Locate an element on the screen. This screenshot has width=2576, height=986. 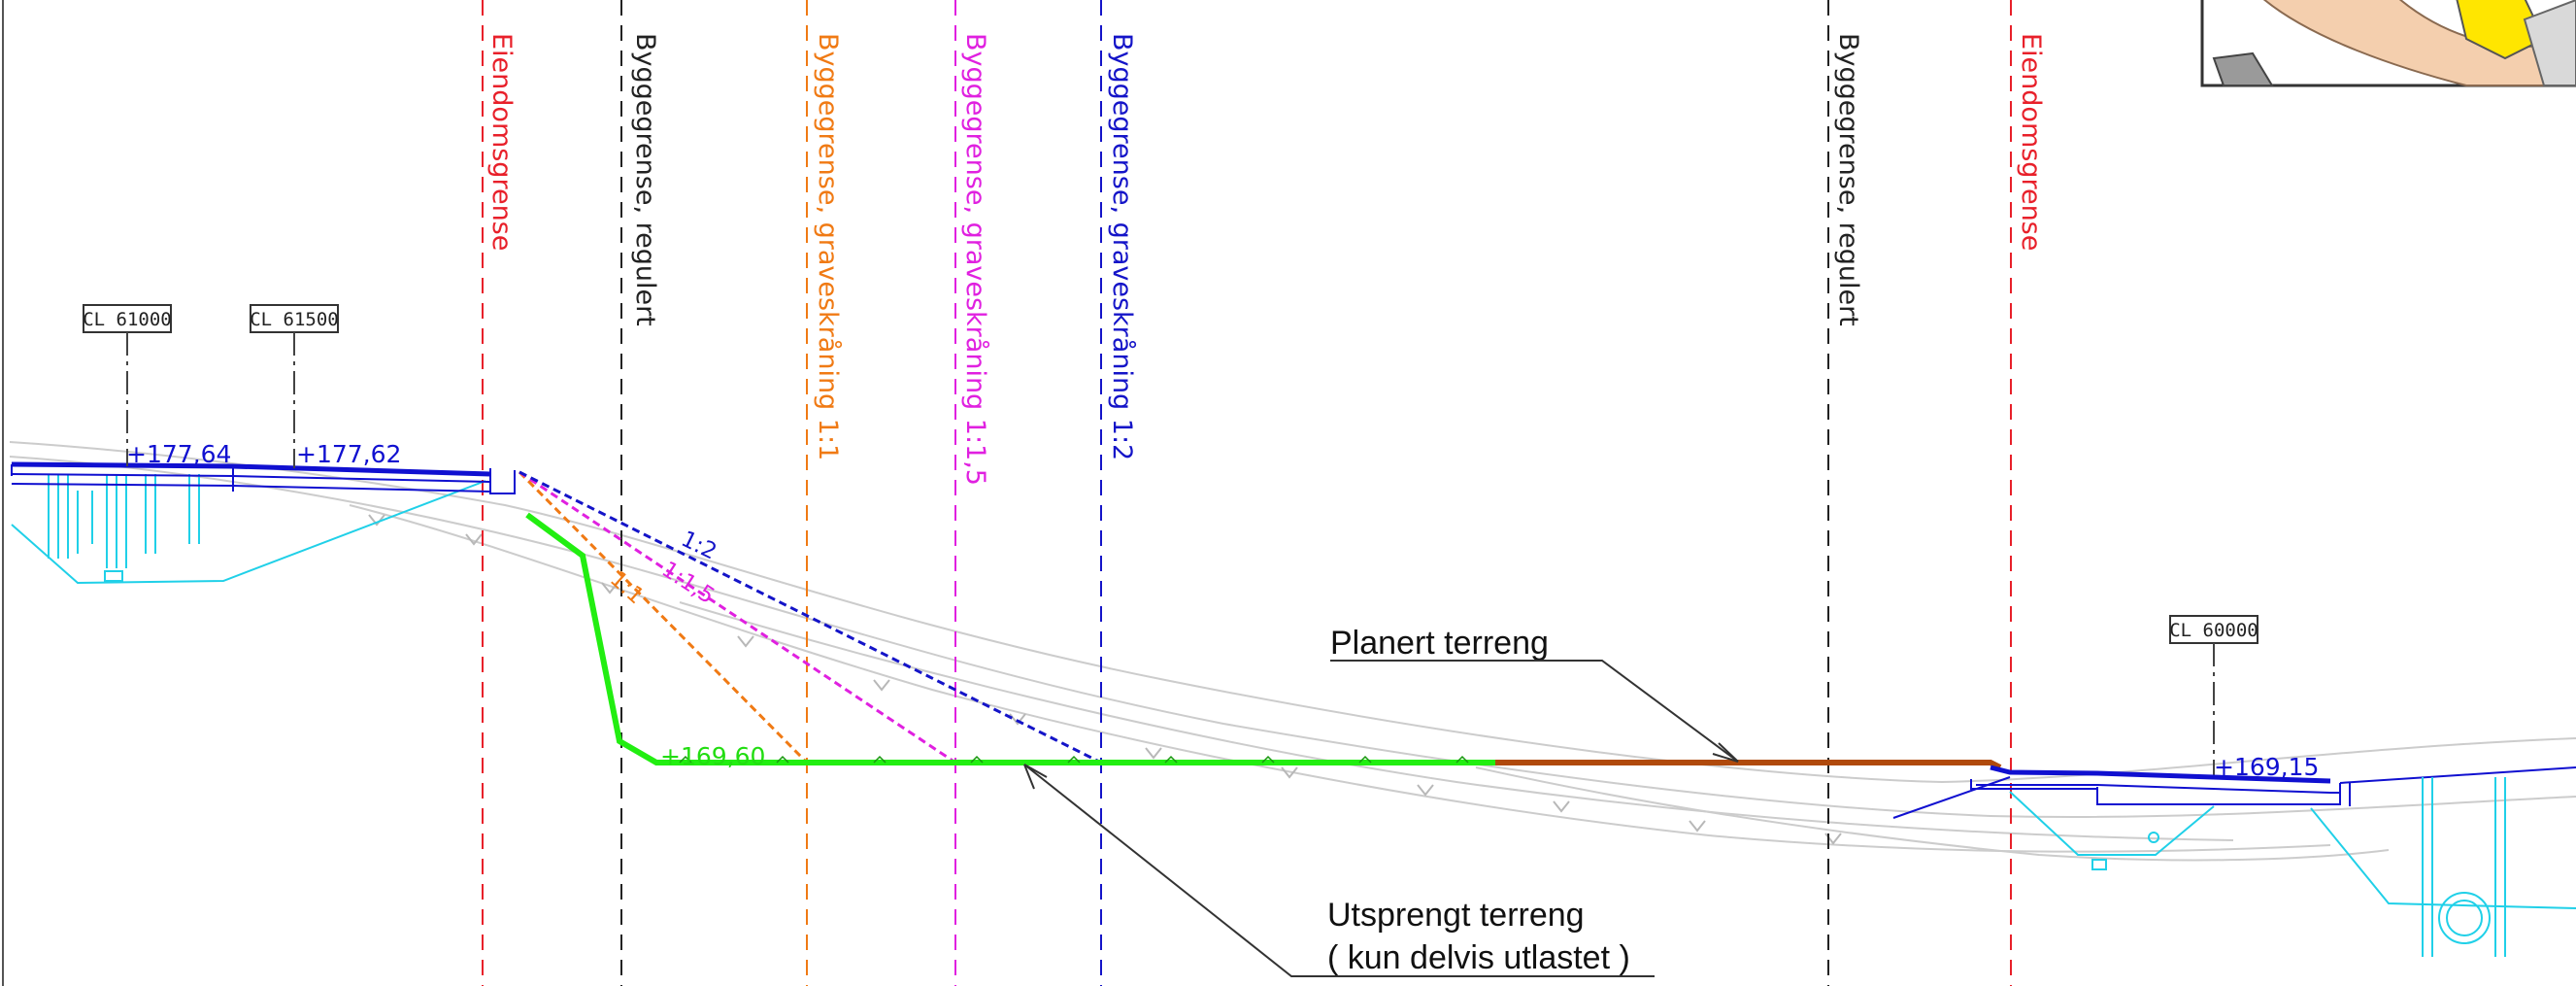
left-road-surface is located at coordinates (263, 477).